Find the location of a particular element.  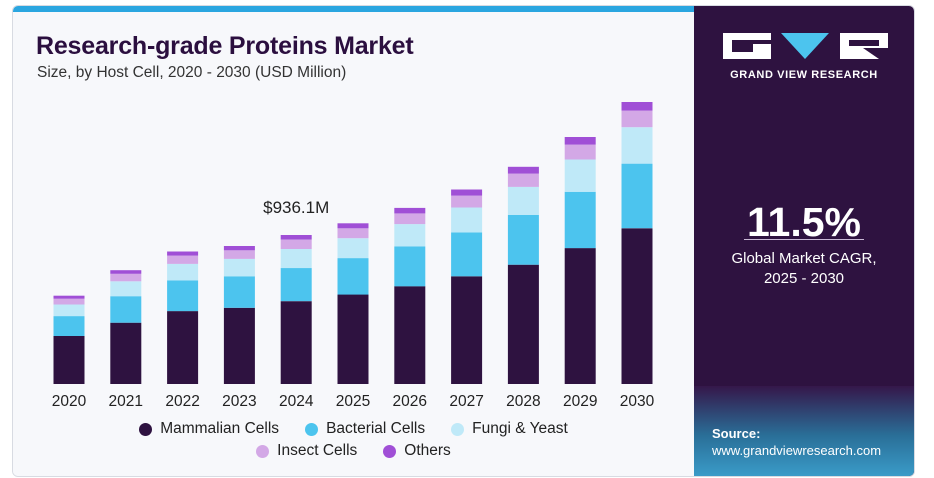

top-accent-bar is located at coordinates (353, 9).